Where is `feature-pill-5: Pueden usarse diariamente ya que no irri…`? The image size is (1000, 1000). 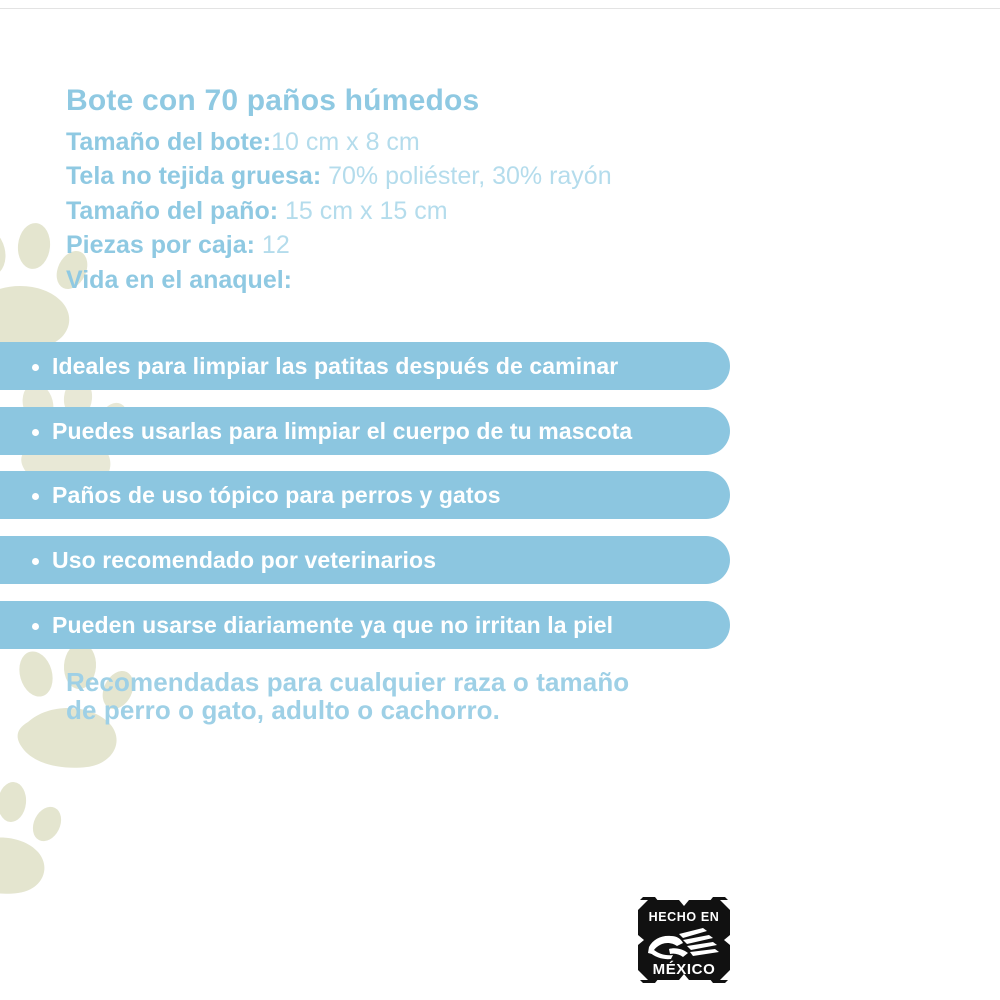 feature-pill-5: Pueden usarse diariamente ya que no irri… is located at coordinates (365, 625).